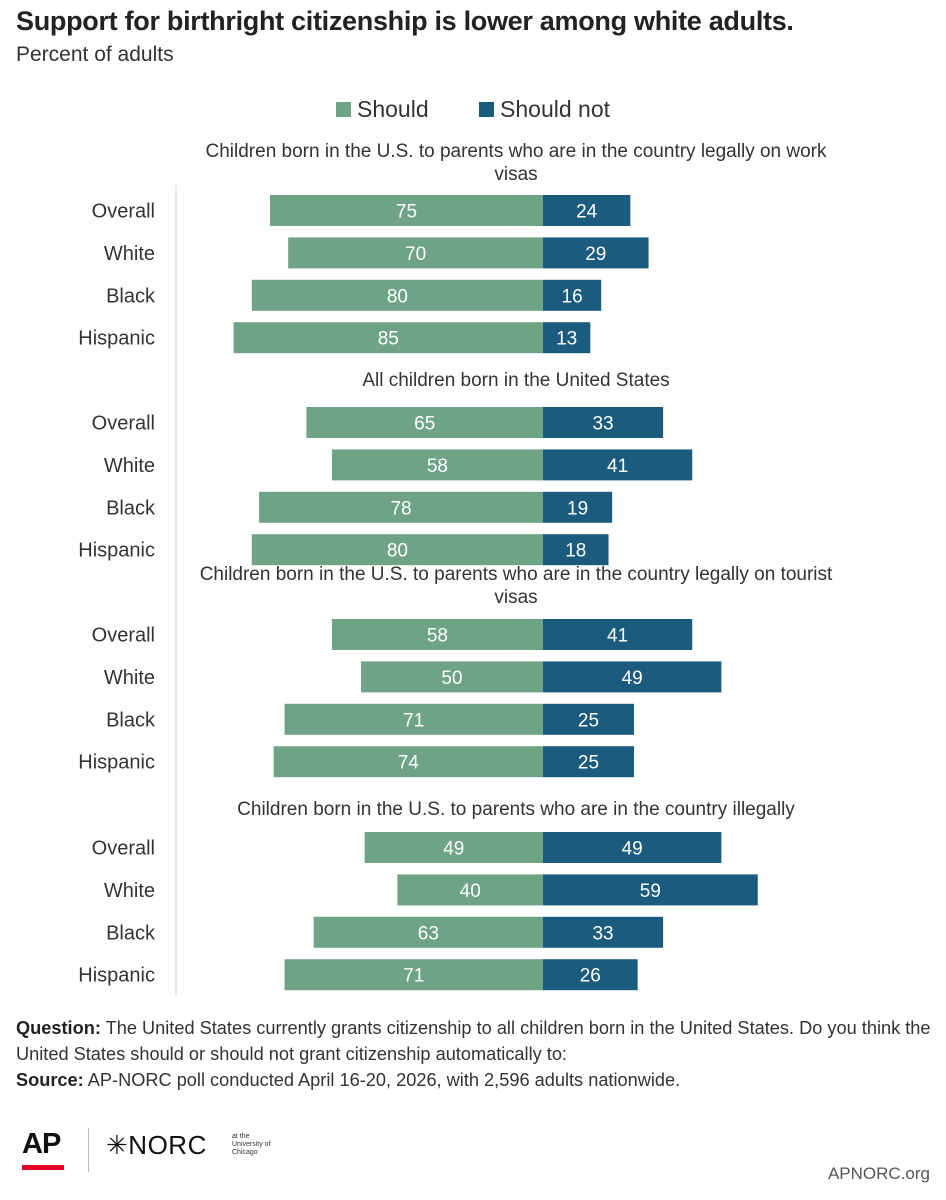 This screenshot has height=1200, width=946. I want to click on data-label-should: 70, so click(415, 254).